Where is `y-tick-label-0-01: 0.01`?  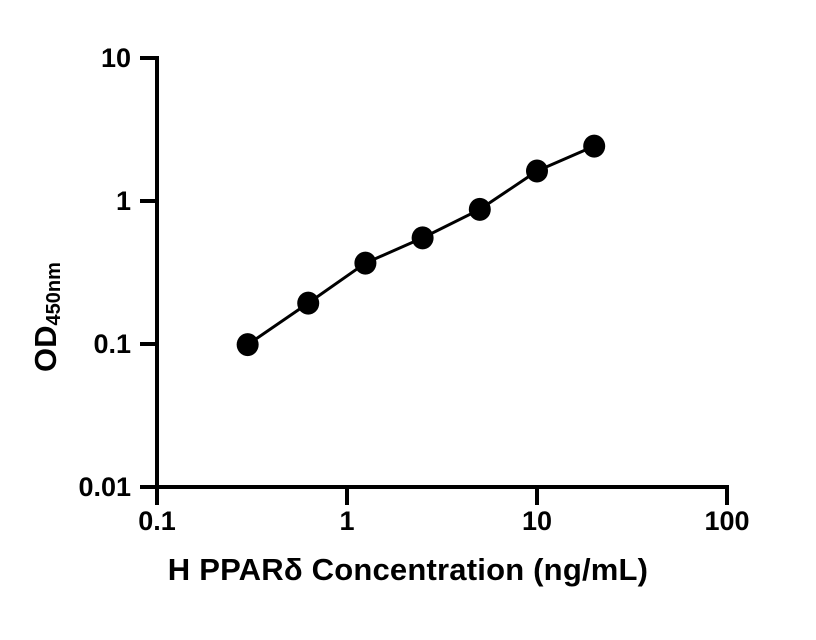
y-tick-label-0-01: 0.01 is located at coordinates (104, 487).